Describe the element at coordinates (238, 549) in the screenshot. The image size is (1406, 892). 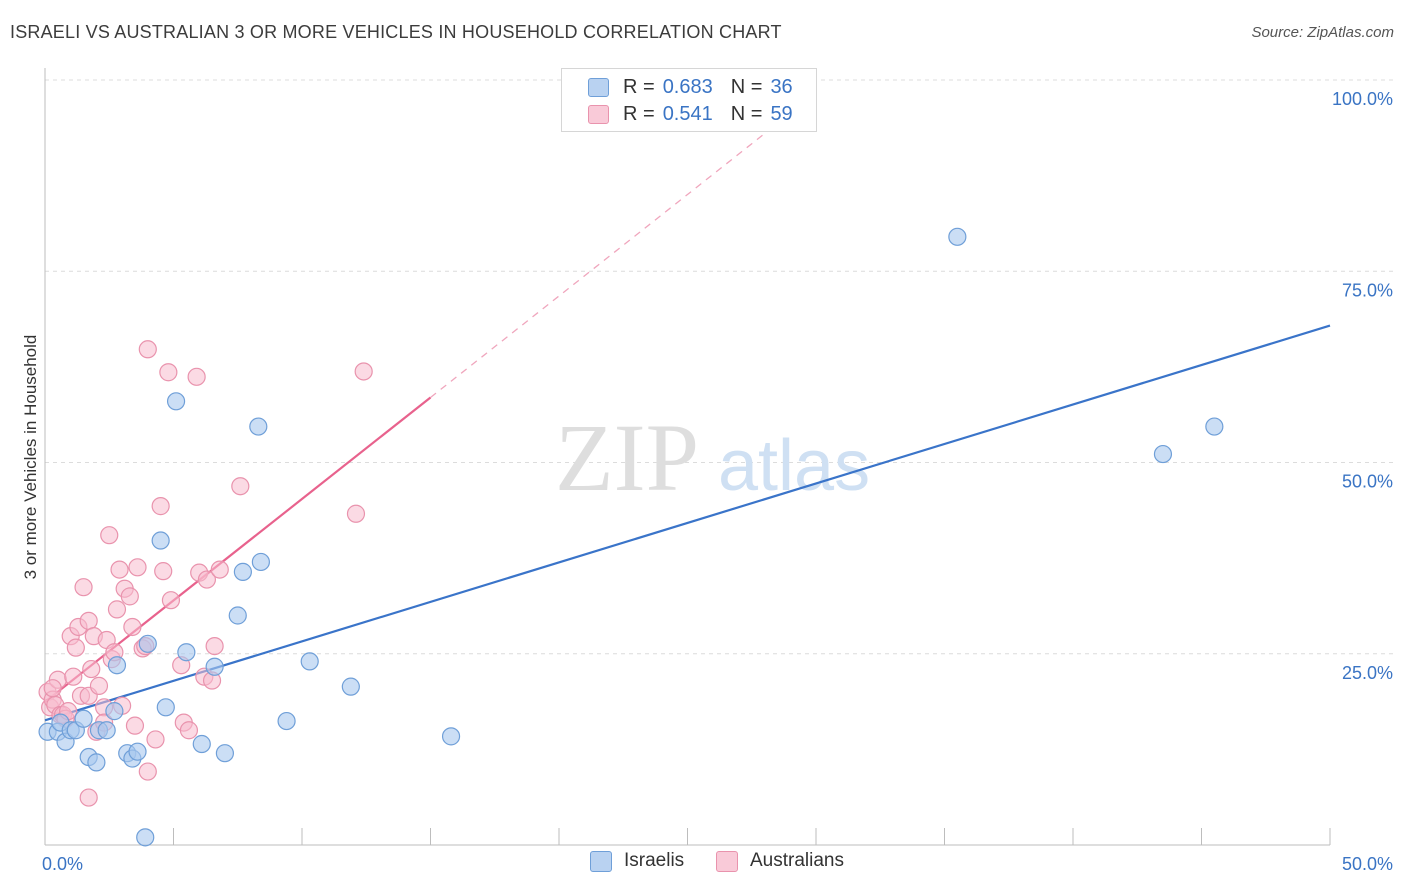
I see `australians-trend-line` at that location.